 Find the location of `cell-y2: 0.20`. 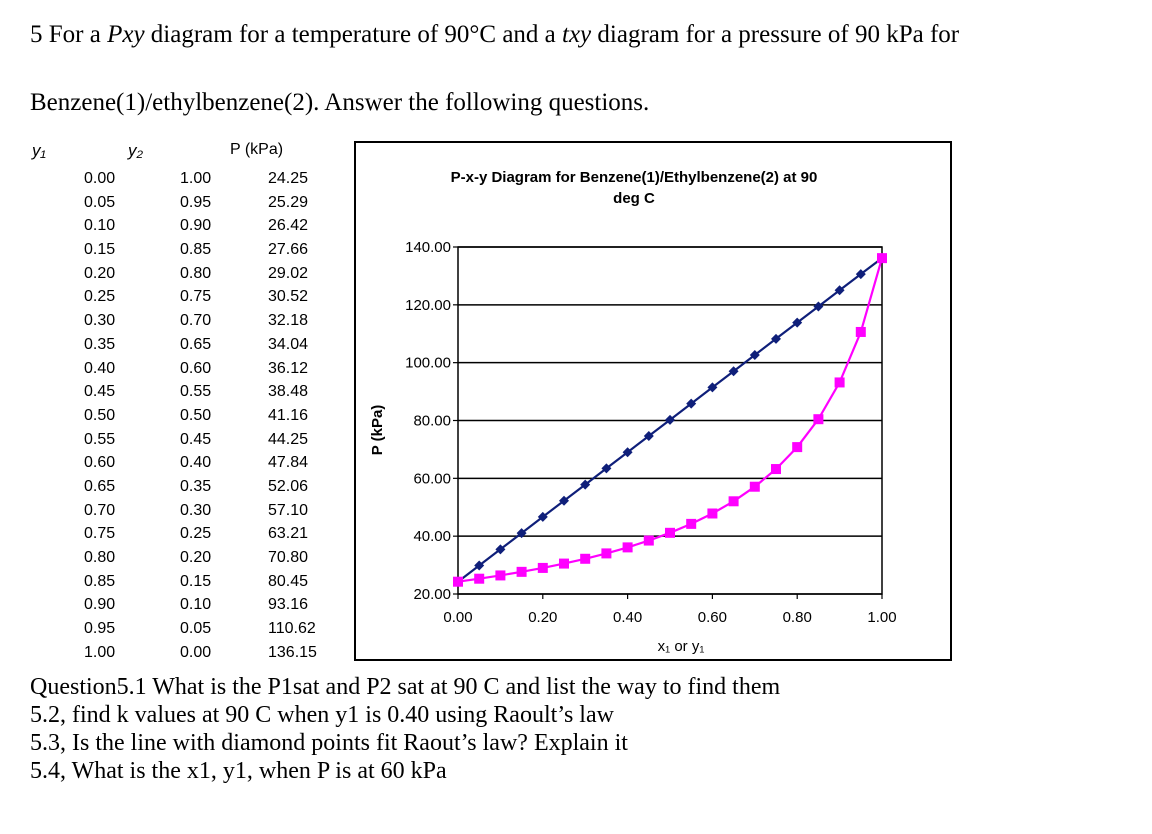

cell-y2: 0.20 is located at coordinates (196, 557).